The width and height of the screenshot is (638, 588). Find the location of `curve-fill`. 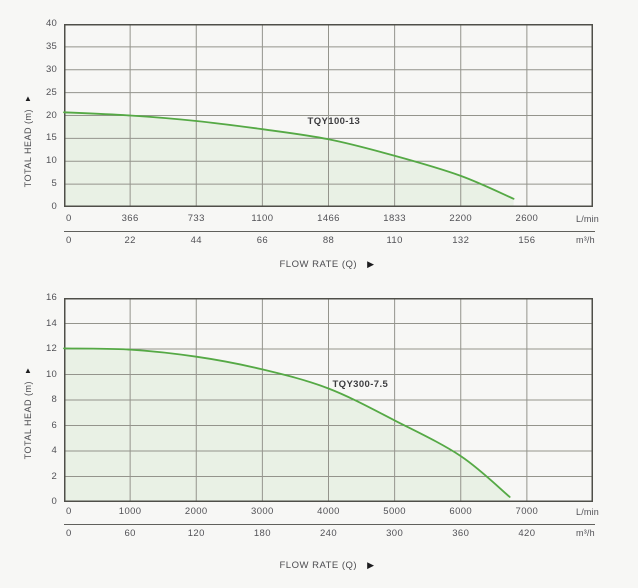

curve-fill is located at coordinates (289, 159).